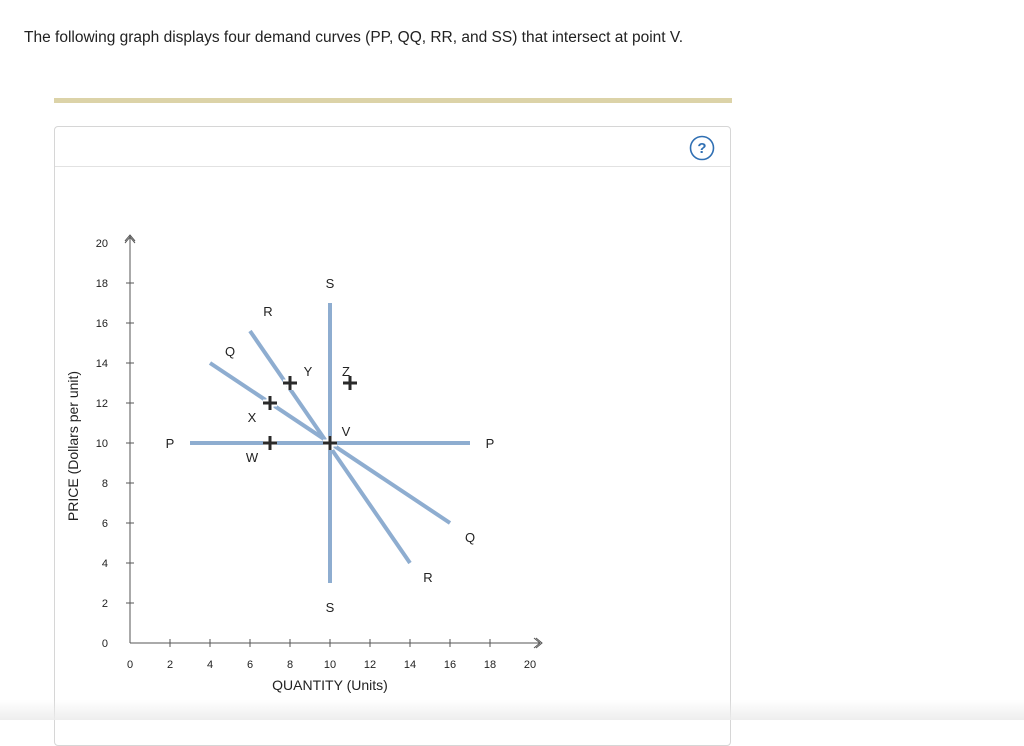 The width and height of the screenshot is (1024, 746). I want to click on point-label-z: Z, so click(346, 371).